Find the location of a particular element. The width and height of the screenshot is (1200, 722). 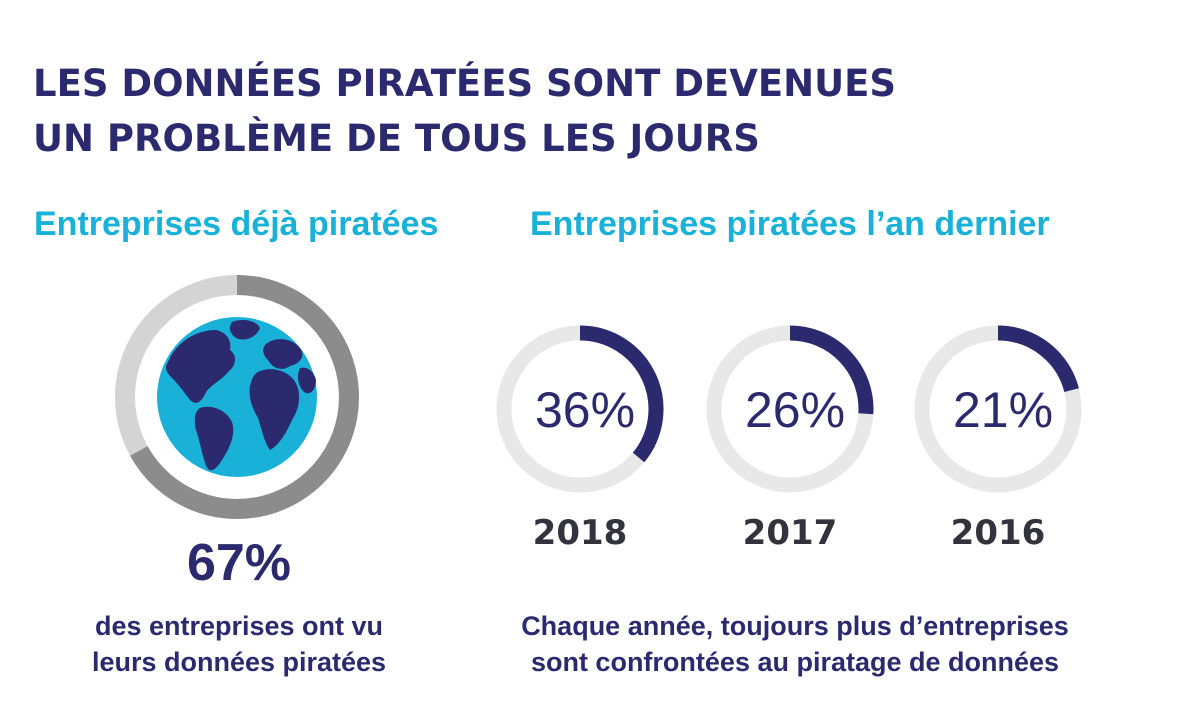

overall-ring-arc is located at coordinates (244, 397).